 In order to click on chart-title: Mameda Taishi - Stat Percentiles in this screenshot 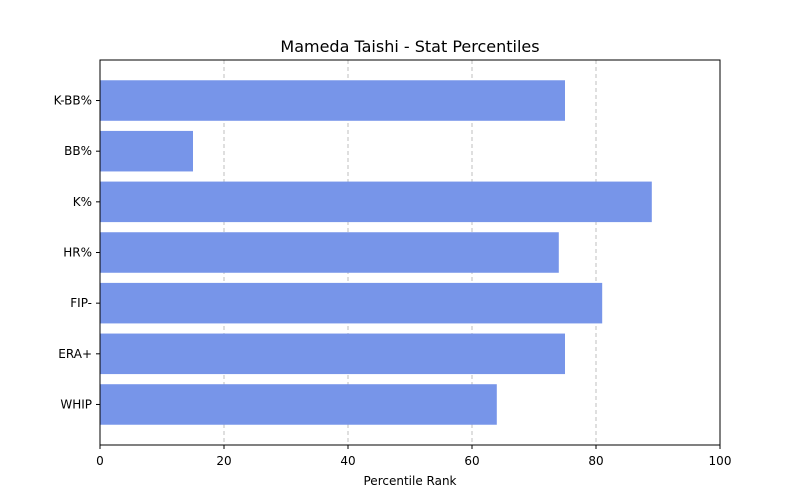, I will do `click(409, 46)`.